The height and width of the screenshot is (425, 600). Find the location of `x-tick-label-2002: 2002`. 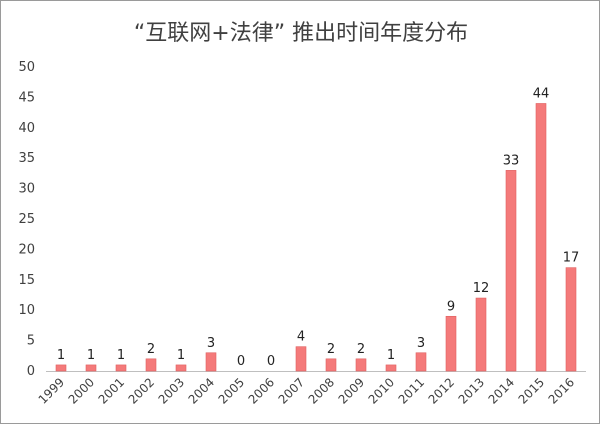

x-tick-label-2002: 2002 is located at coordinates (141, 390).